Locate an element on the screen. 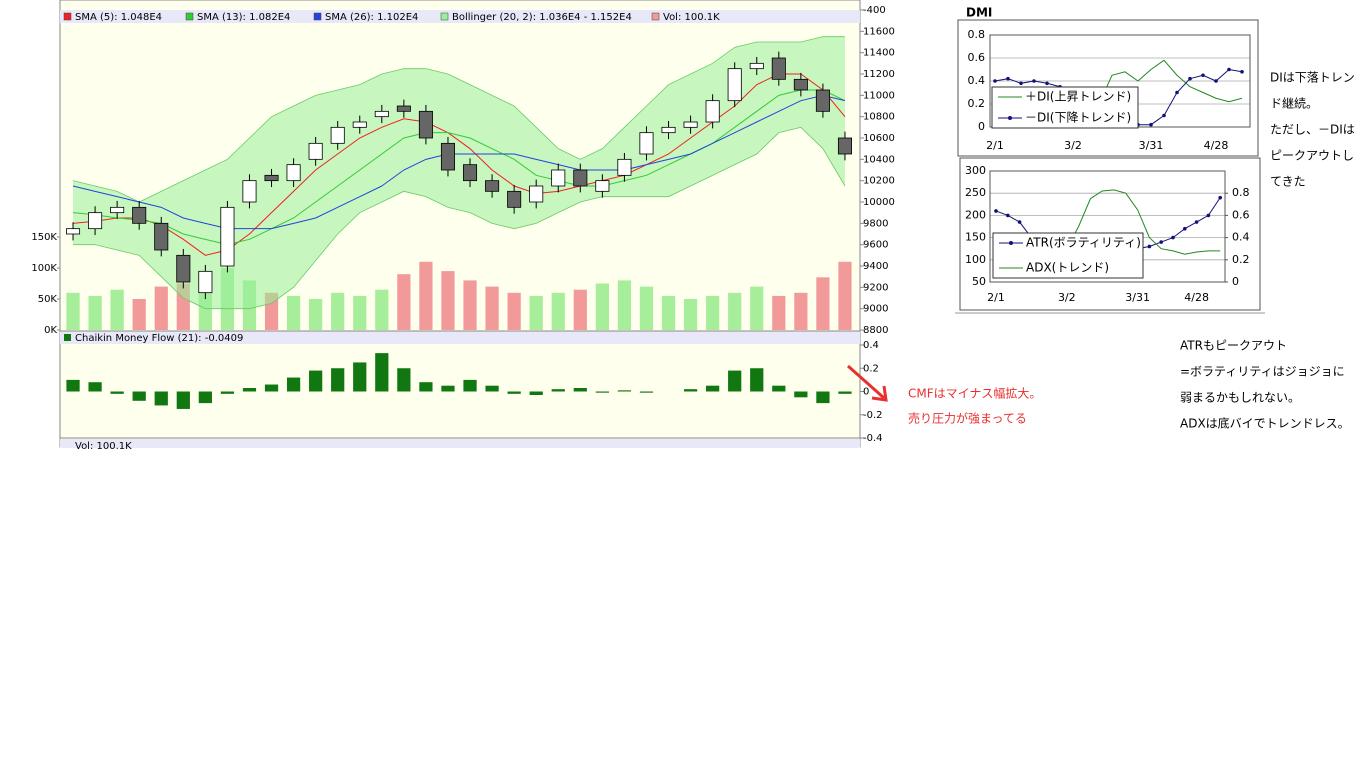  legend-label: ＋DI(上昇トレンド) is located at coordinates (1078, 97).